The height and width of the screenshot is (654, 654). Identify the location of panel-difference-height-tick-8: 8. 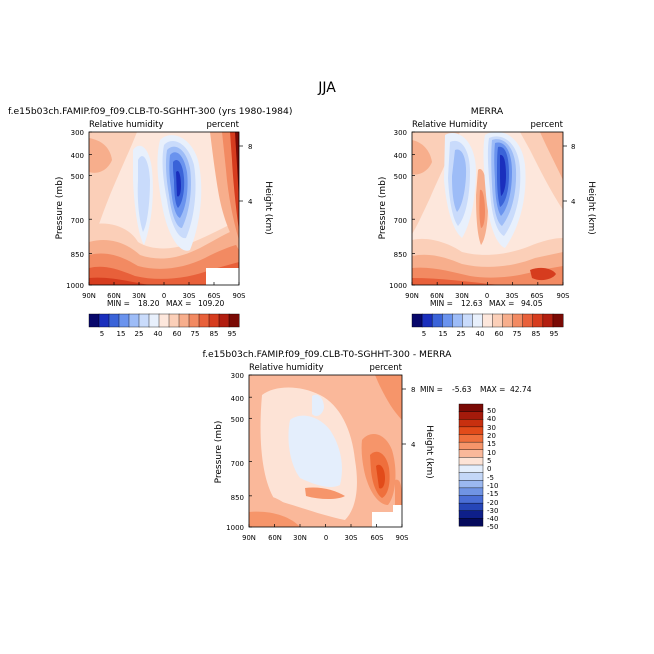
(413, 390).